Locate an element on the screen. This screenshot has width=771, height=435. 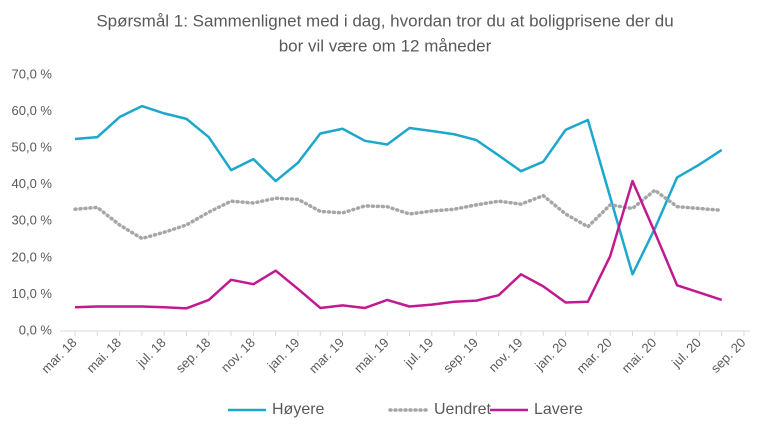
x-tick-label: mai. 18 is located at coordinates (103, 355).